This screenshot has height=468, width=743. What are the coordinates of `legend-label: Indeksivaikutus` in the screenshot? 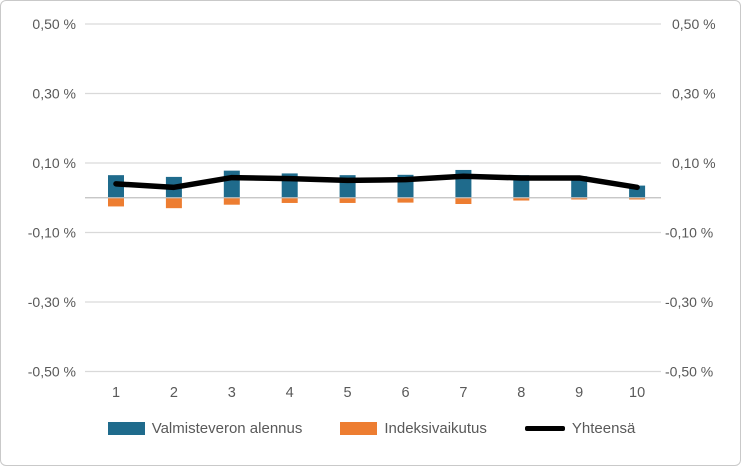 It's located at (435, 428).